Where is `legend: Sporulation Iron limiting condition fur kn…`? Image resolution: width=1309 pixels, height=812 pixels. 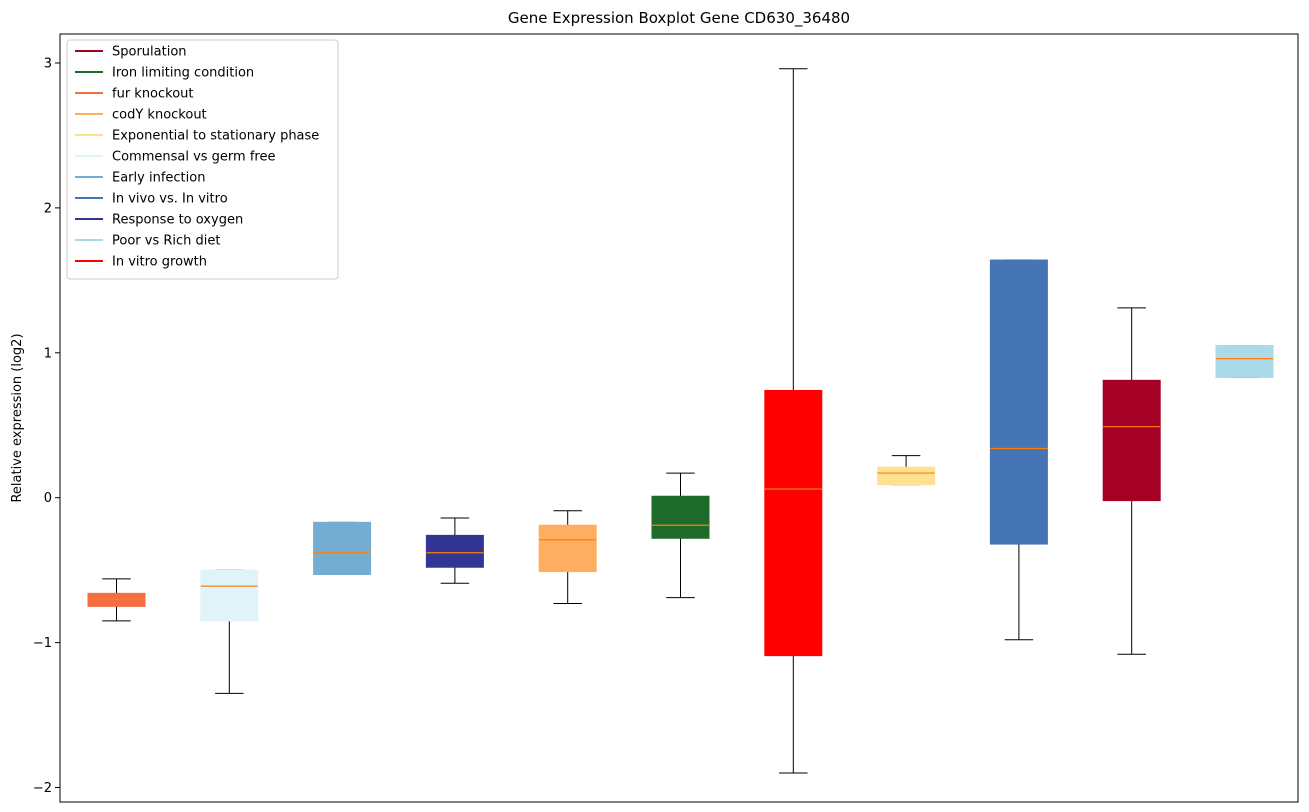
legend: Sporulation Iron limiting condition fur kn… is located at coordinates (202, 159).